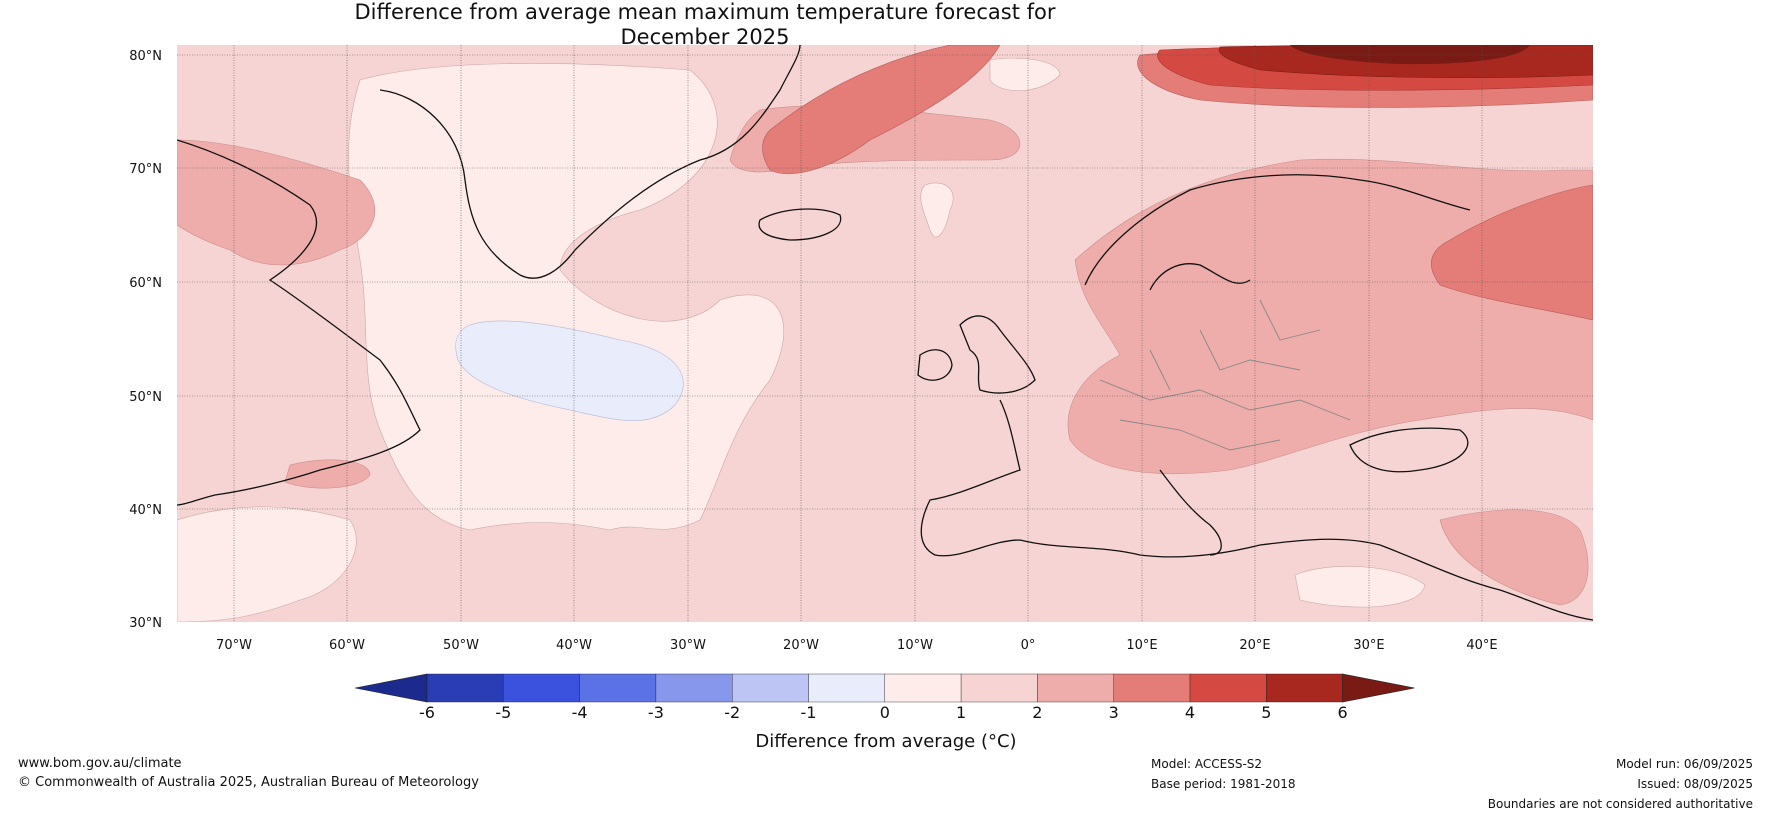 The height and width of the screenshot is (816, 1770). What do you see at coordinates (1190, 512) in the screenshot?
I see `italy-coast` at bounding box center [1190, 512].